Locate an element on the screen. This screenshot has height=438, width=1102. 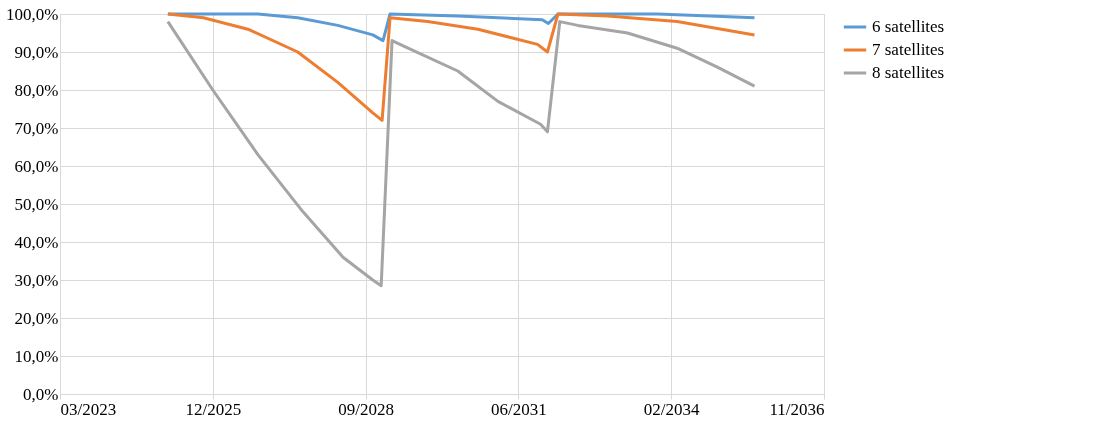
y-tick-label: 90,0% is located at coordinates (36, 52).